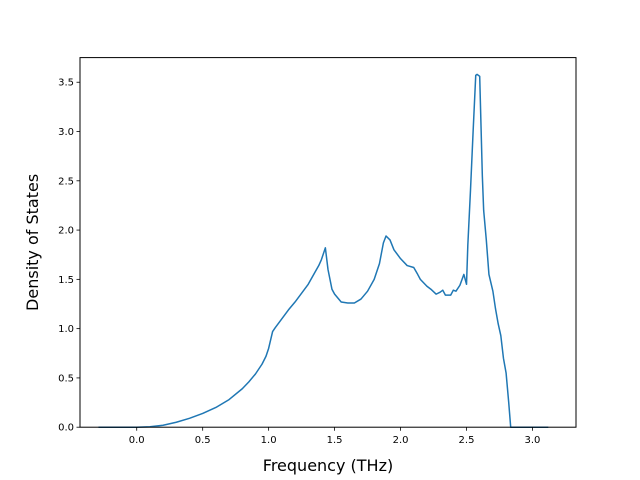 This screenshot has height=480, width=640. Describe the element at coordinates (66, 181) in the screenshot. I see `y-tick-label: 2.5` at that location.